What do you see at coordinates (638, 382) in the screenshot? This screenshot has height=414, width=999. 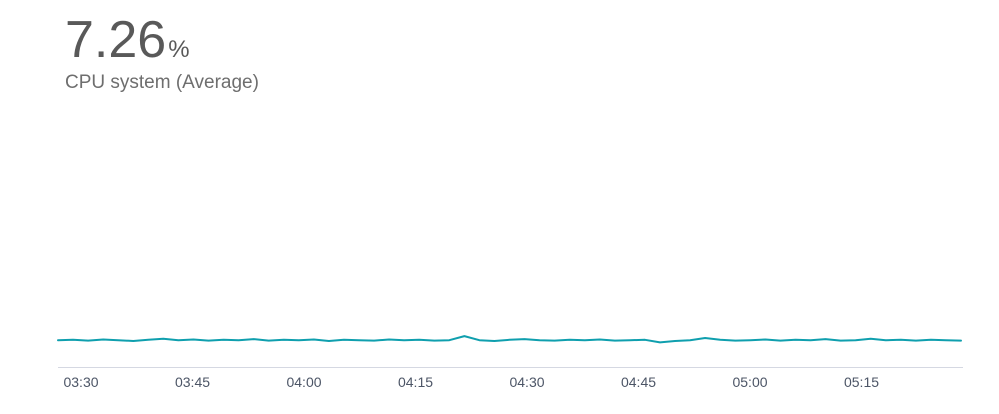 I see `x-tick-label: 04:45` at bounding box center [638, 382].